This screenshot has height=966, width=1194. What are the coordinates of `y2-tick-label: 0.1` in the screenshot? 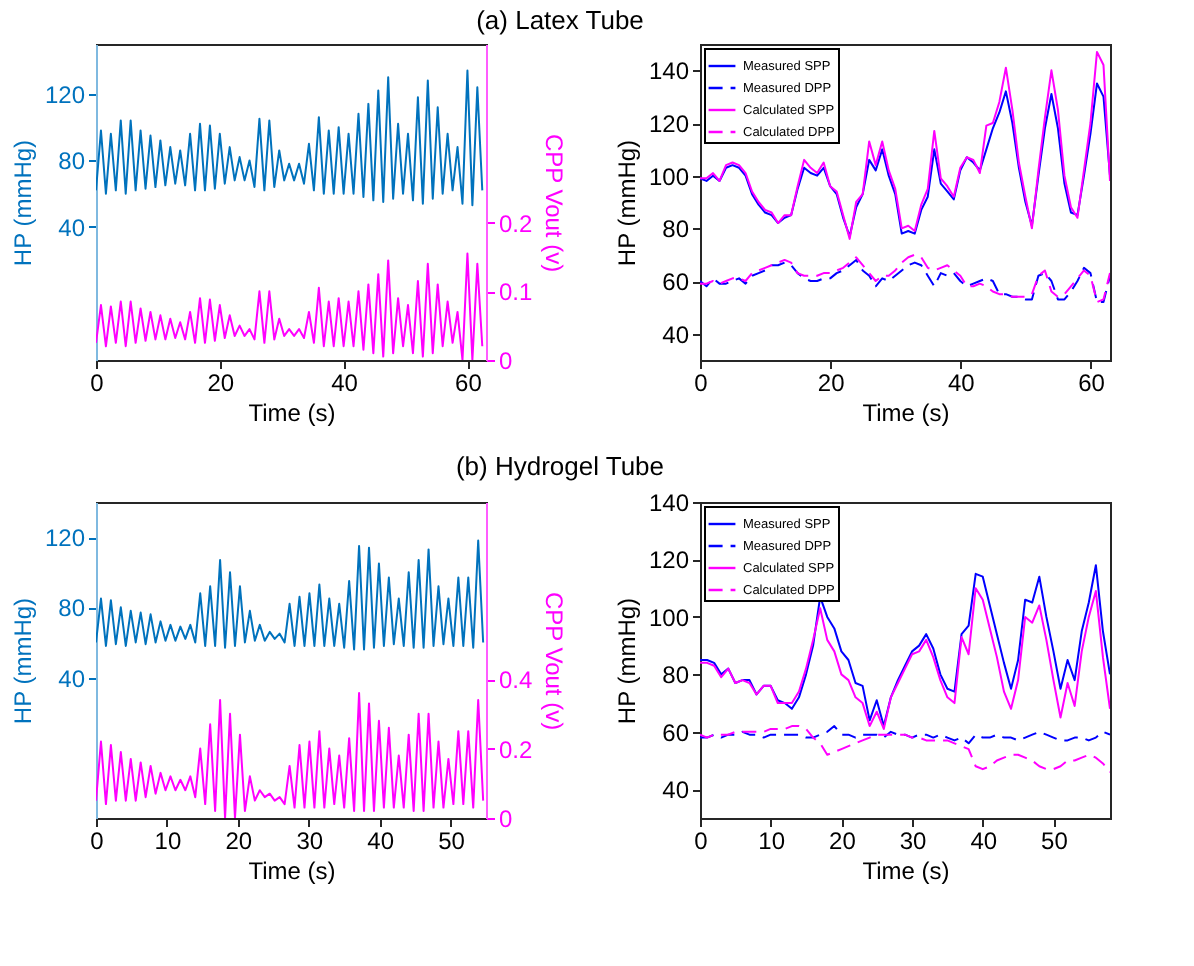 It's located at (516, 292).